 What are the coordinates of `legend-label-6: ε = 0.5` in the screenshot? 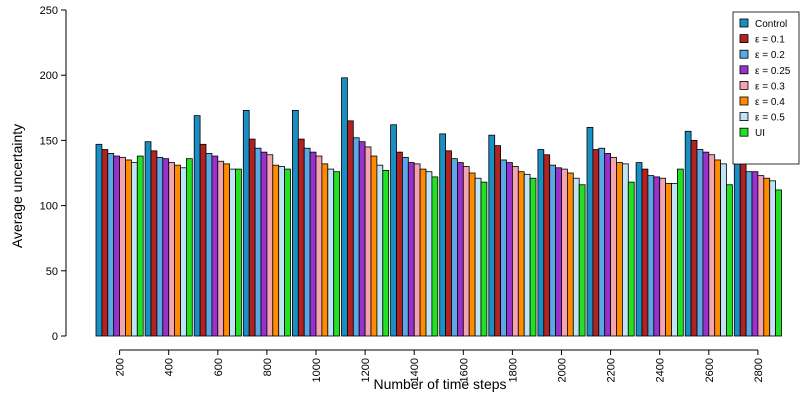 It's located at (770, 118).